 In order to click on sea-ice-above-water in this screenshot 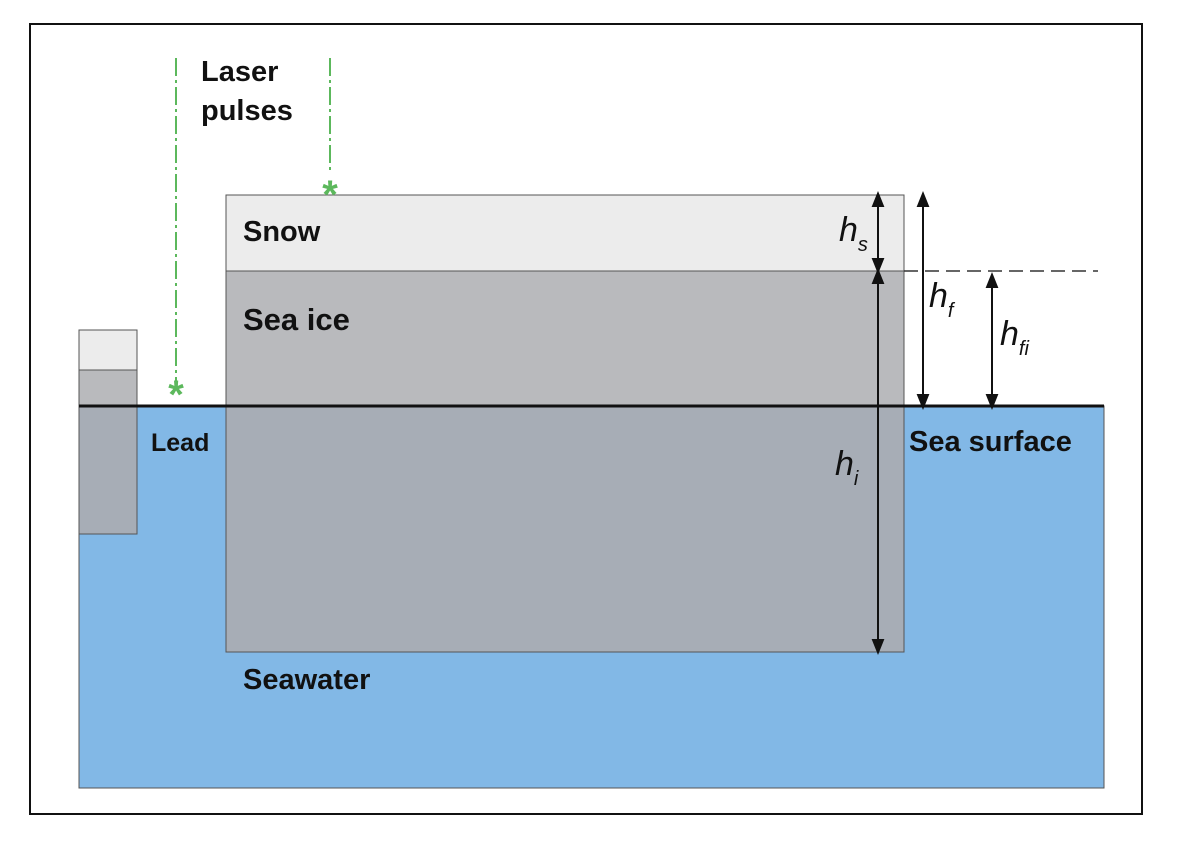, I will do `click(565, 338)`.